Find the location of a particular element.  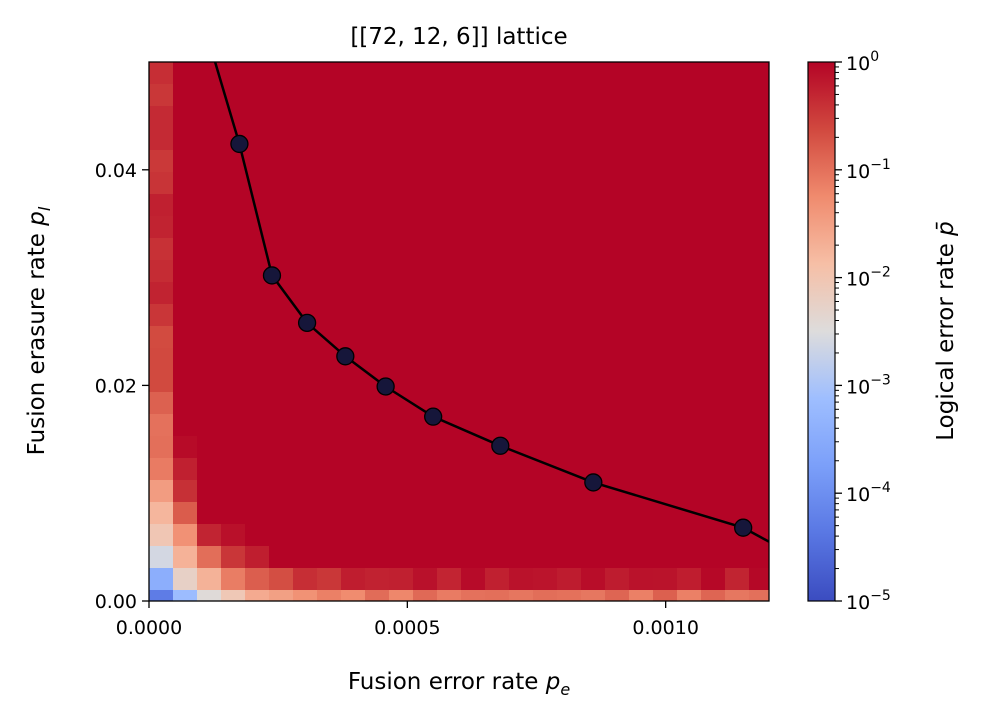

colorbar-tick-label-3: 10−2 is located at coordinates (868, 278).